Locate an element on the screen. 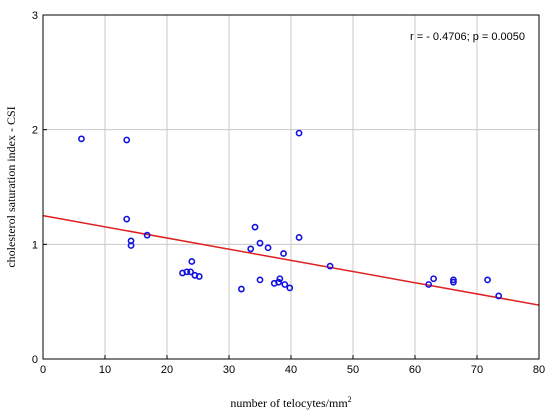 This screenshot has height=414, width=550. y-tick-label: 1 is located at coordinates (35, 245).